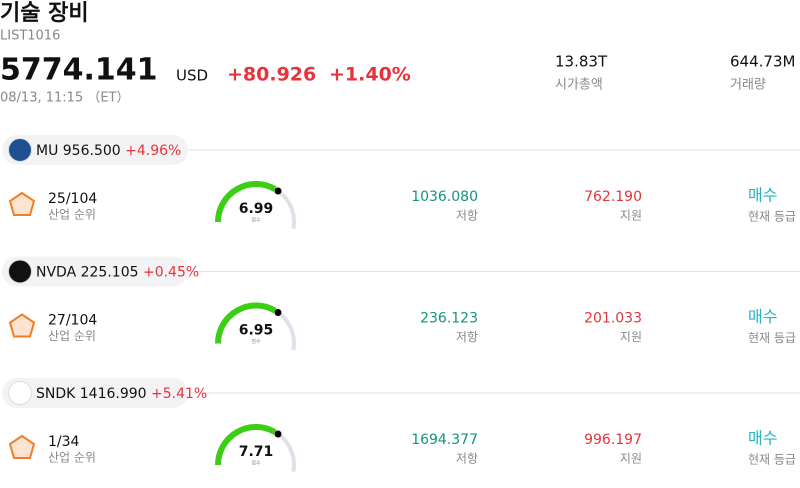 The height and width of the screenshot is (488, 800). Describe the element at coordinates (79, 70) in the screenshot. I see `price: 5774.141` at that location.